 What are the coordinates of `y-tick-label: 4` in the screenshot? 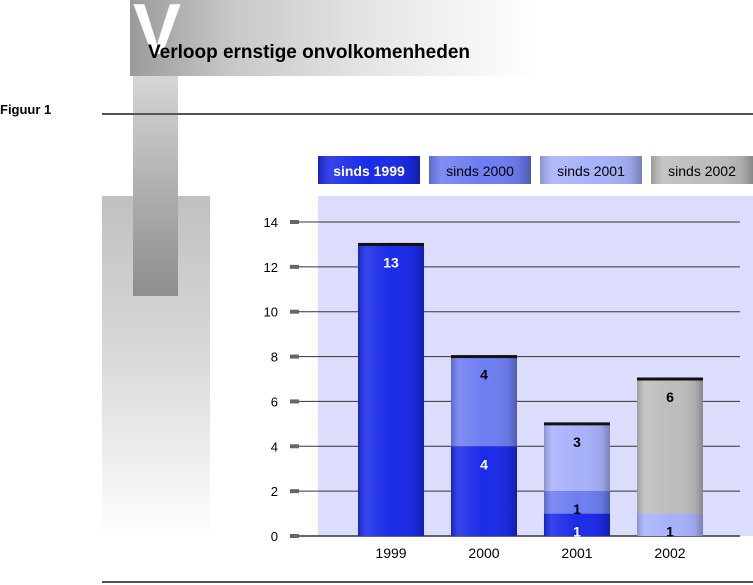 It's located at (274, 446).